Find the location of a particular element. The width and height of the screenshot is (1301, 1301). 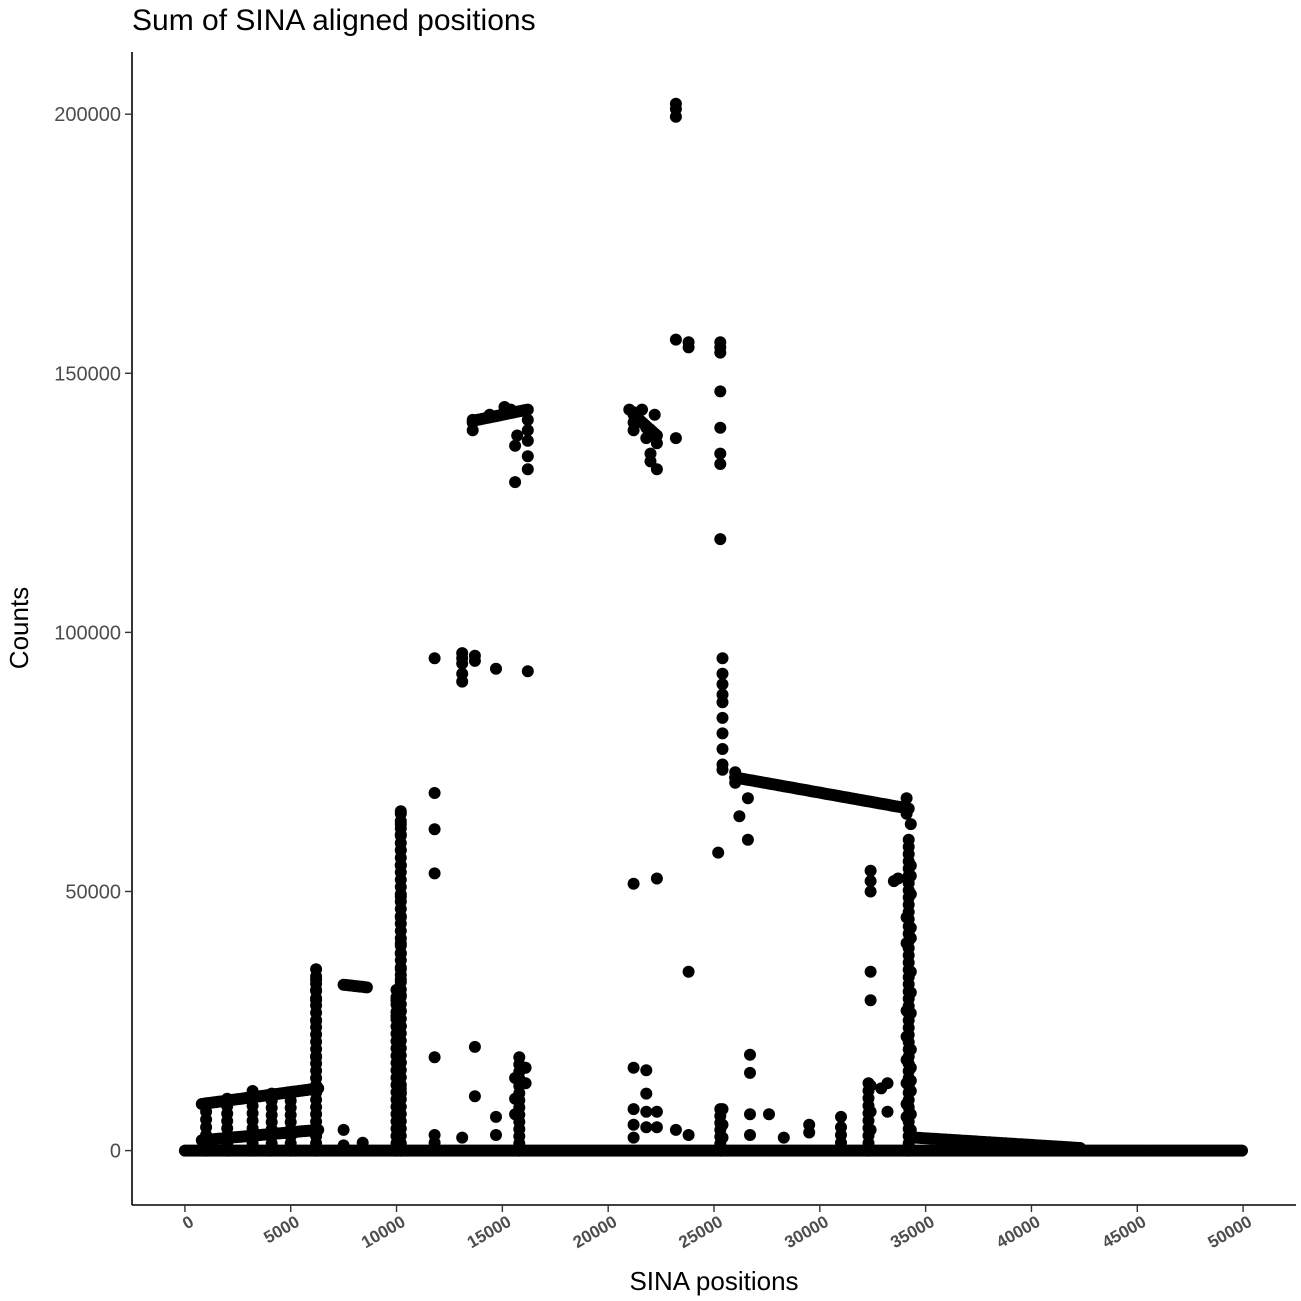

y-axis-title: Counts is located at coordinates (19, 628).